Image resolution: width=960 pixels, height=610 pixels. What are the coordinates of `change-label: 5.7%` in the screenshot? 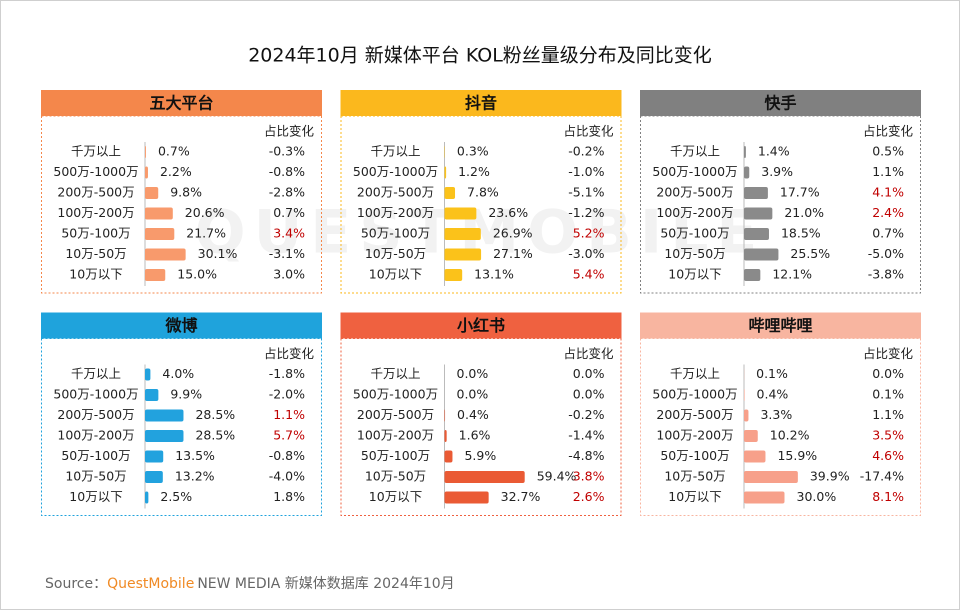 It's located at (289, 435).